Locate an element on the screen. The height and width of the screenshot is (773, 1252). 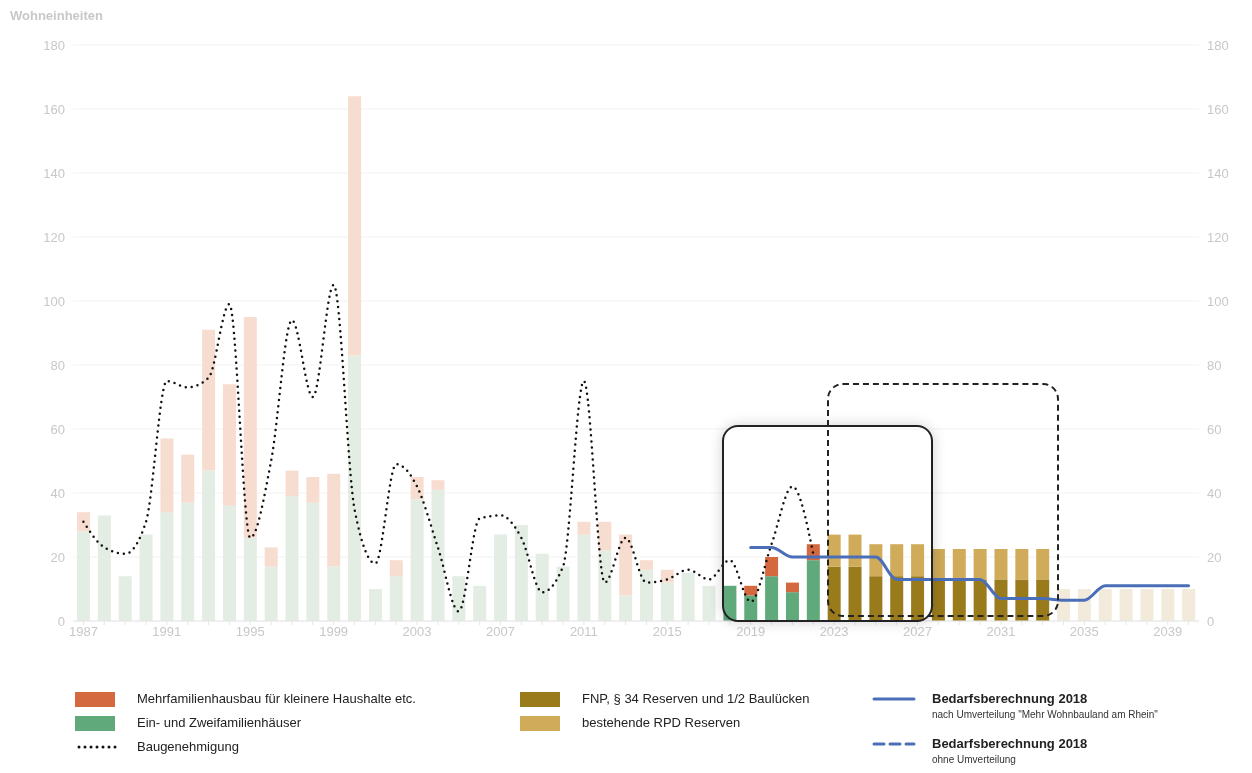
legend-label: Mehrfamilienhausbau für kleinere Haushalte etc. is located at coordinates (276, 699).